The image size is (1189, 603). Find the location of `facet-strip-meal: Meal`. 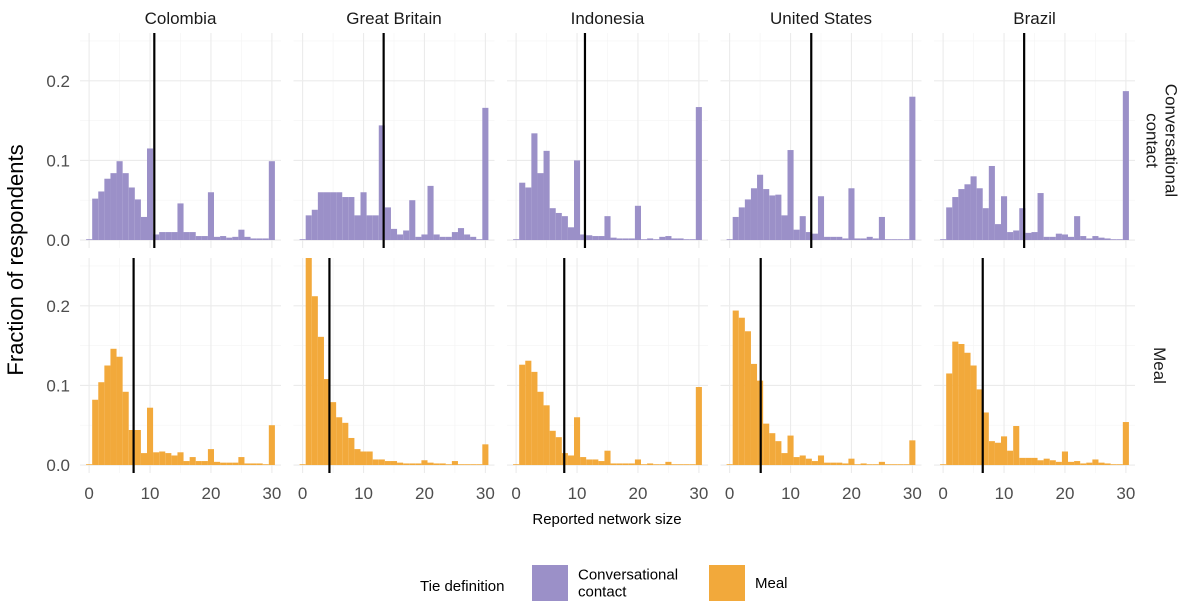

facet-strip-meal: Meal is located at coordinates (1159, 365).